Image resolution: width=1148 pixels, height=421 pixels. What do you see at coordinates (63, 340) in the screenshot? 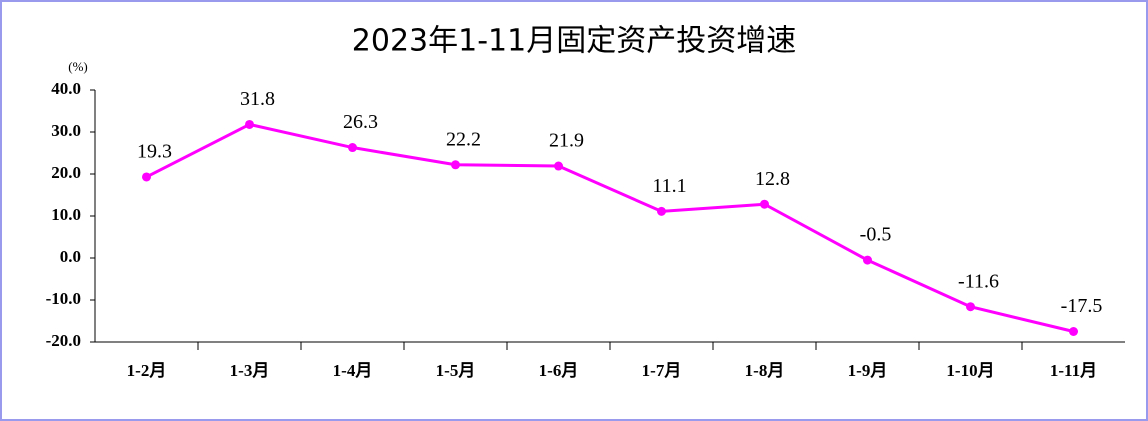
I see `y-tick-label: -20.0` at bounding box center [63, 340].